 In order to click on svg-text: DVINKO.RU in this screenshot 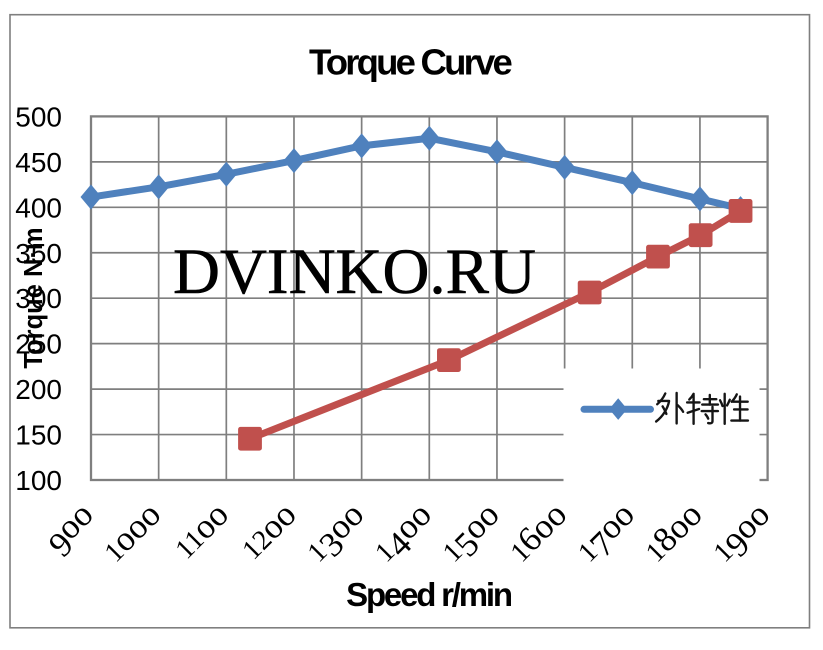, I will do `click(354, 272)`.